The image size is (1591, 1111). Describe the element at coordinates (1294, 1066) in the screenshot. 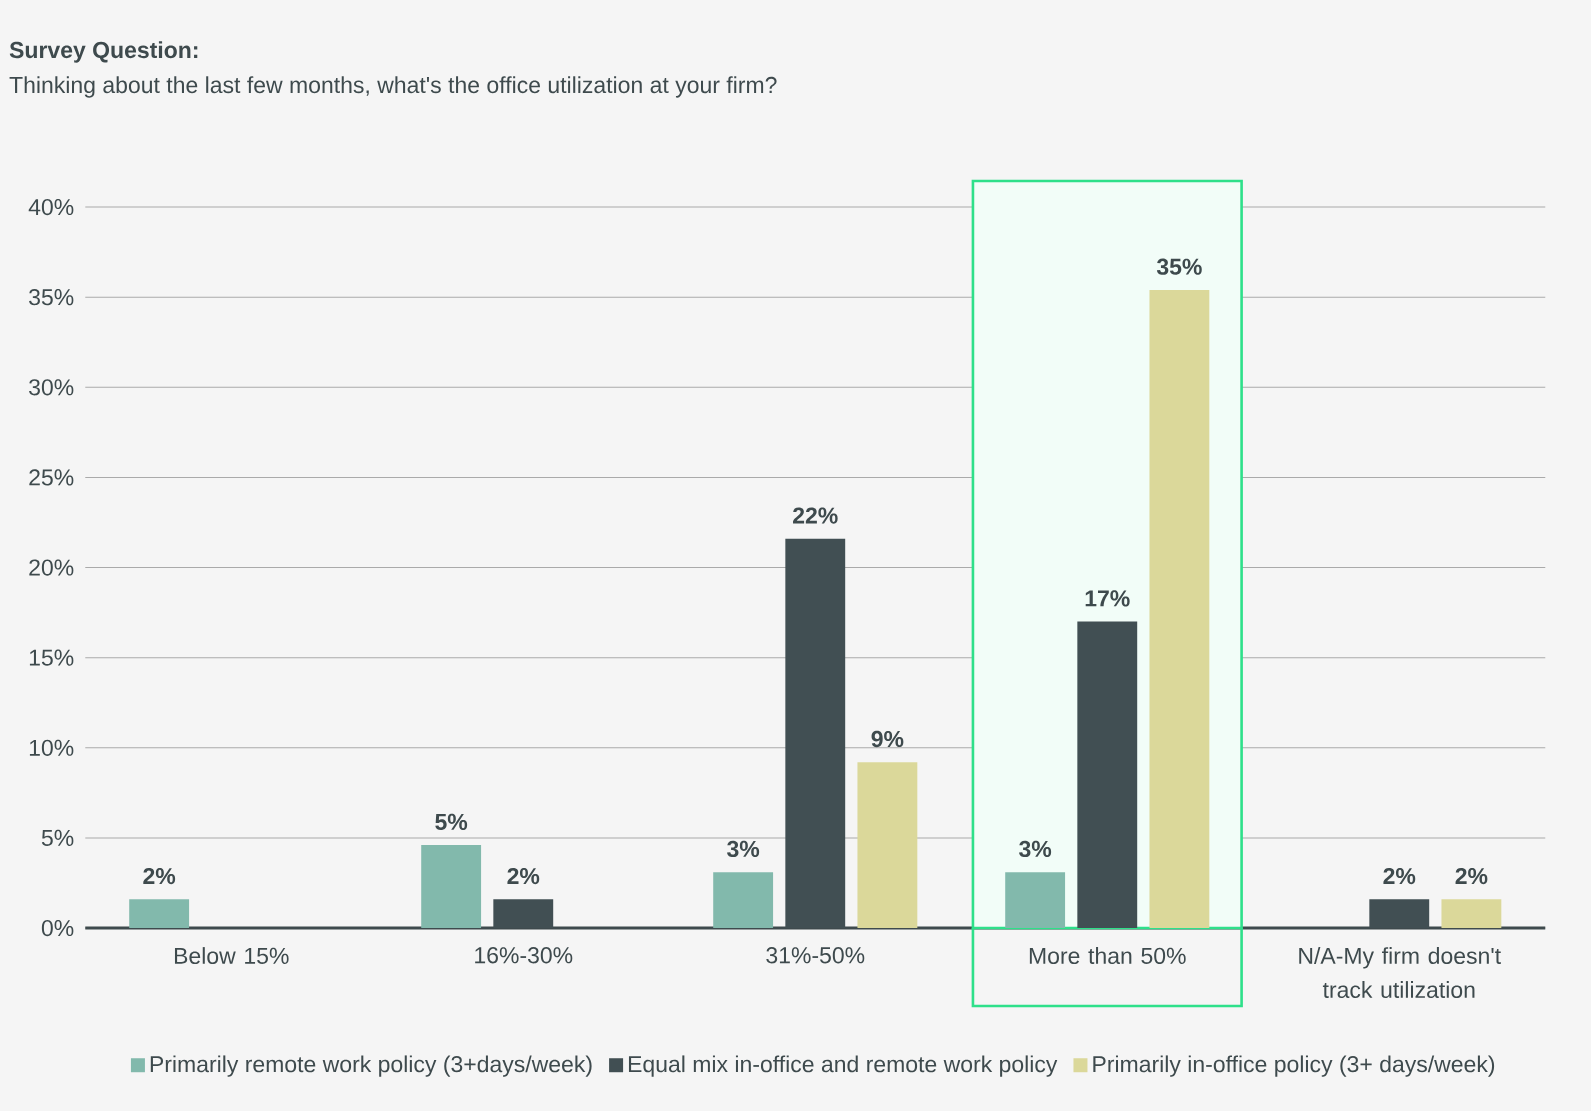

I see `legend-label: Primarily in-office policy (3+ days/week)` at that location.